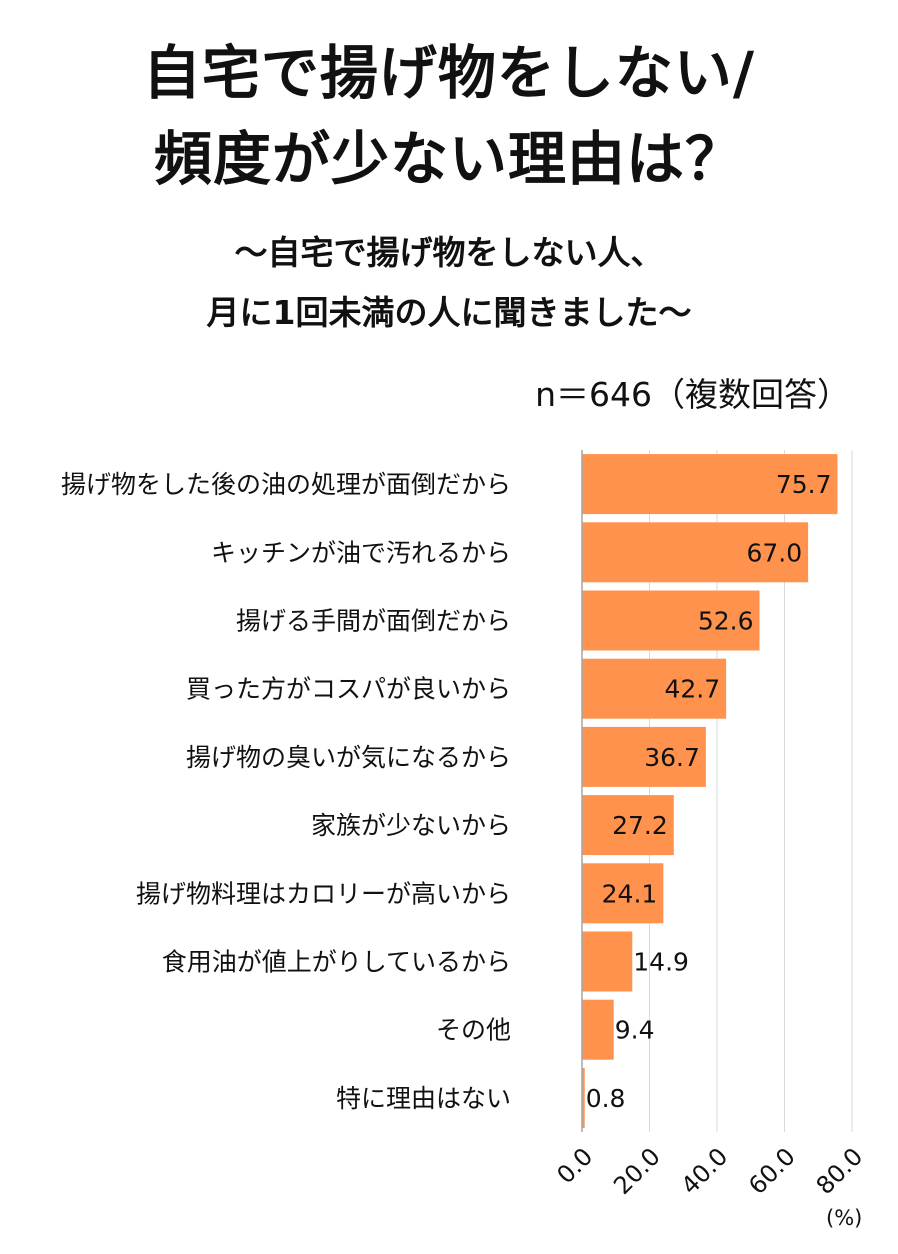  I want to click on bar-value-label: 36.7, so click(672, 757).